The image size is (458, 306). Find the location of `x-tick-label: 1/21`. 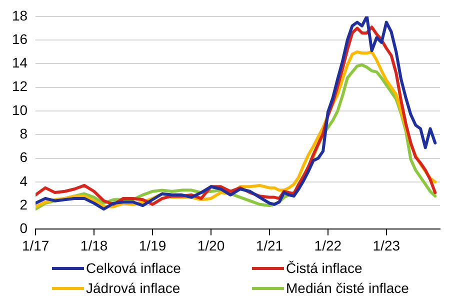

x-tick-label: 1/21 is located at coordinates (270, 245).